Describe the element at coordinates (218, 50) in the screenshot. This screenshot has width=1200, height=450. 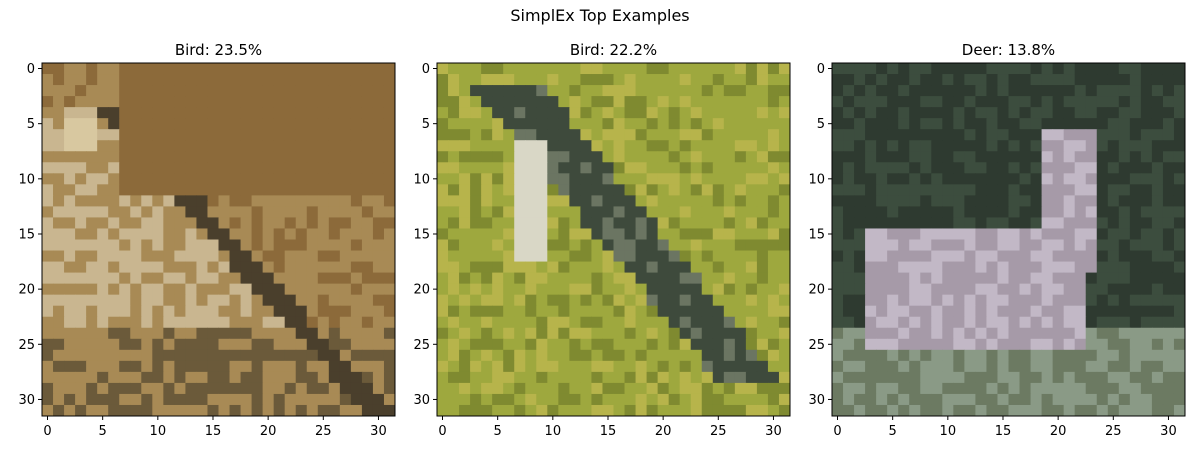
I see `panel-title: Bird: 23.5%` at that location.